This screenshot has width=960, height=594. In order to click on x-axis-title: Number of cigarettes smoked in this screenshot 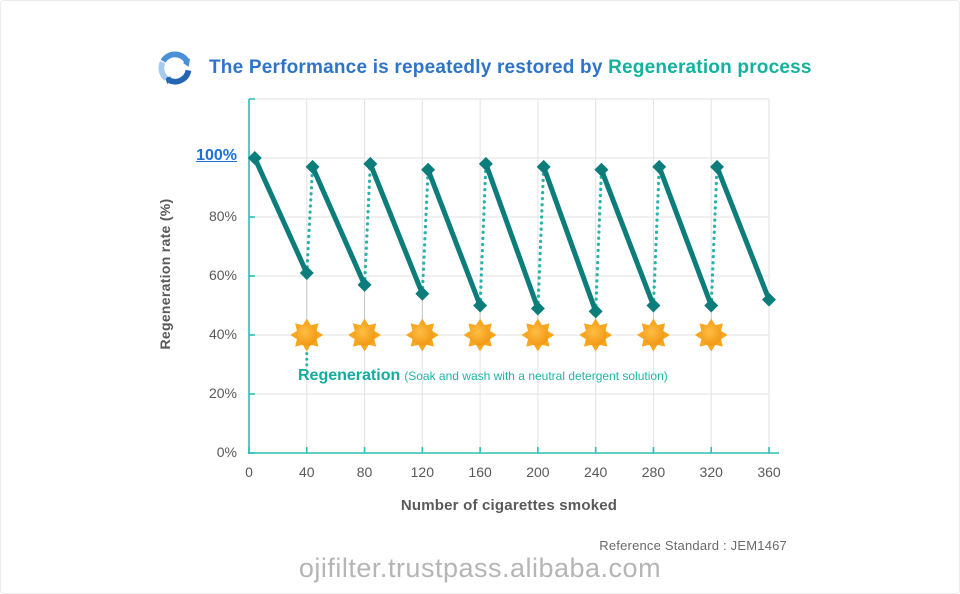, I will do `click(509, 505)`.